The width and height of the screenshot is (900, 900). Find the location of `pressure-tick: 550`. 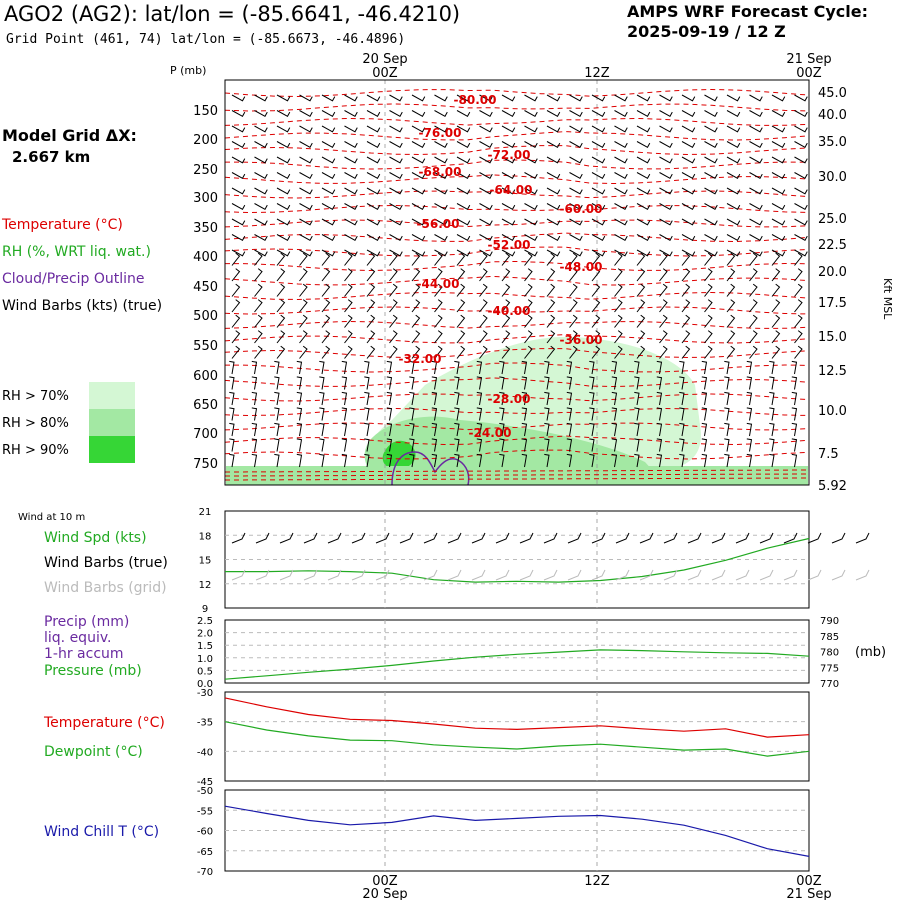

pressure-tick: 550 is located at coordinates (205, 346).